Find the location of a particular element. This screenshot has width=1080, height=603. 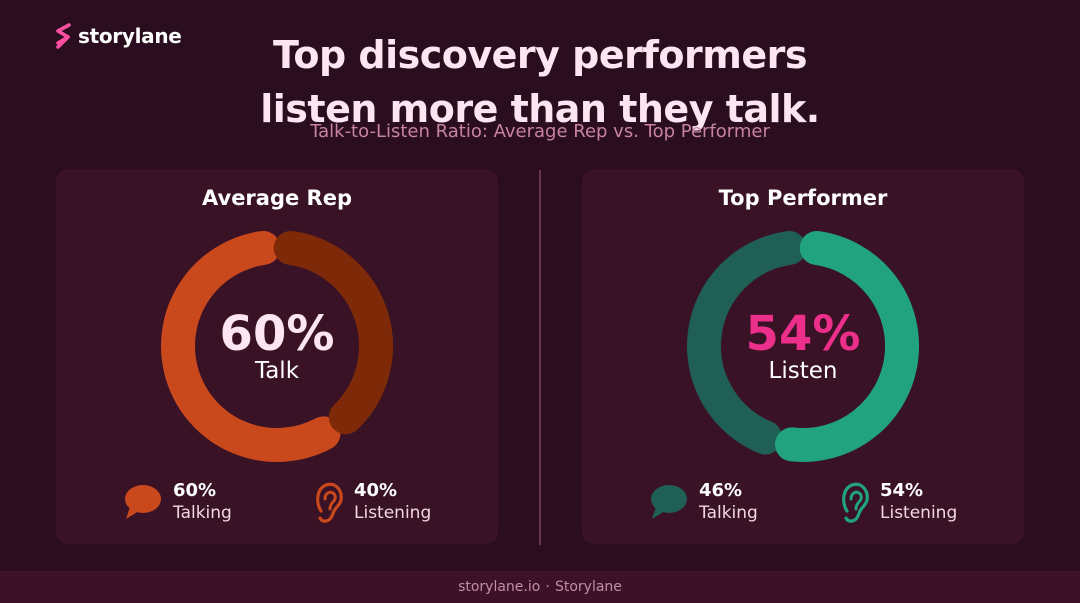

legend-talking: 46% Talking is located at coordinates (703, 502).